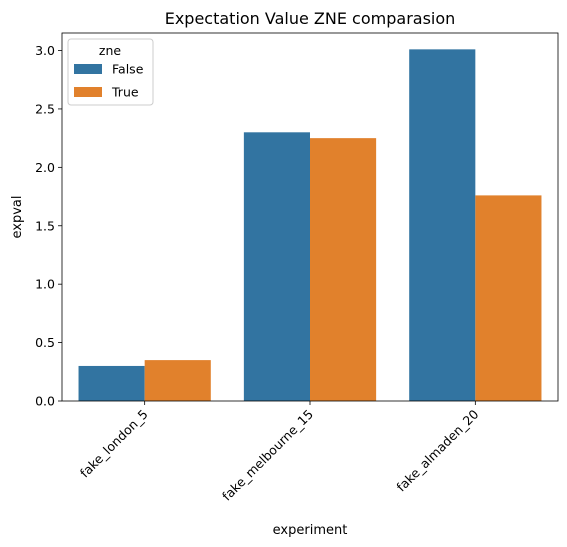 The width and height of the screenshot is (567, 547). Describe the element at coordinates (45, 401) in the screenshot. I see `y-tick-label: 0.0` at that location.